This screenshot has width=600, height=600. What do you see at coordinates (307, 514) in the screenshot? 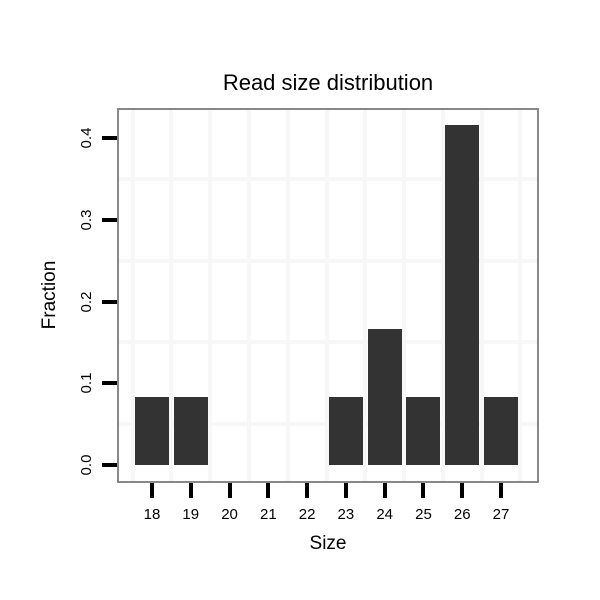
I see `x-axis-tick-label: 22` at bounding box center [307, 514].